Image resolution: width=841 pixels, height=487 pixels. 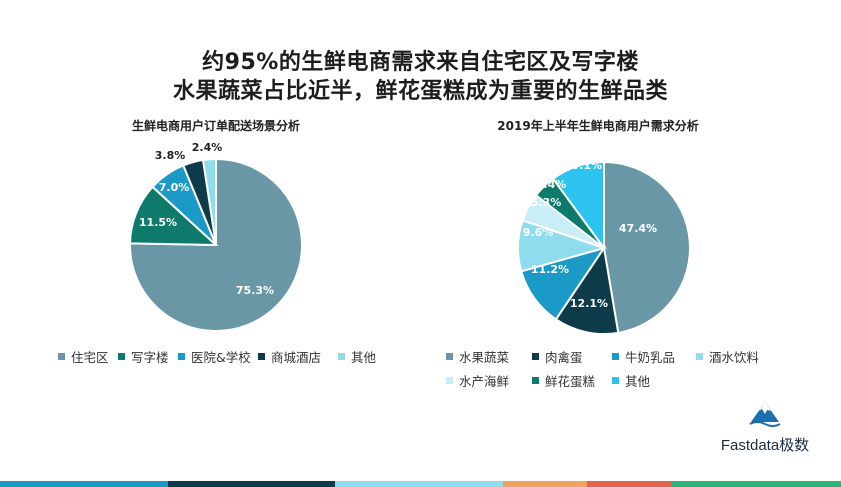 I want to click on data-label: 5.3%, so click(x=546, y=202).